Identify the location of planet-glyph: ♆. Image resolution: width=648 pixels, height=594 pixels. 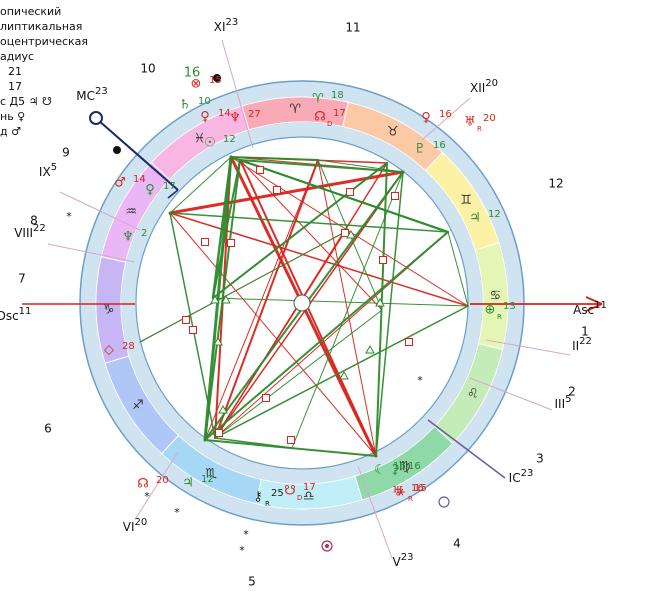
(128, 237).